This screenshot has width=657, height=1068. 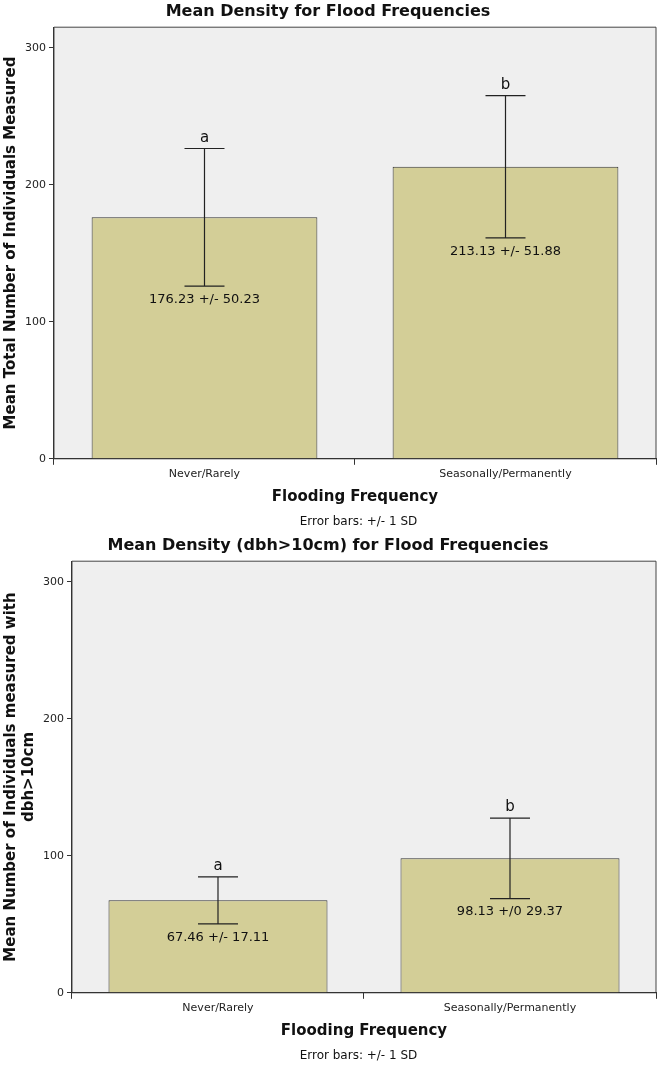 What do you see at coordinates (328, 544) in the screenshot?
I see `chart-title: Mean Density (dbh>10cm) for Flood Frequencies` at bounding box center [328, 544].